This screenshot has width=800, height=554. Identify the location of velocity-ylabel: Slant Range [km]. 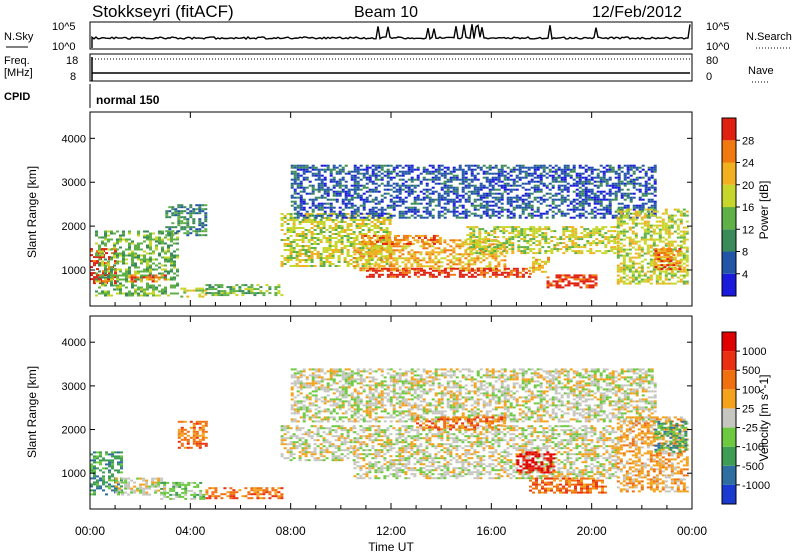
(32, 412).